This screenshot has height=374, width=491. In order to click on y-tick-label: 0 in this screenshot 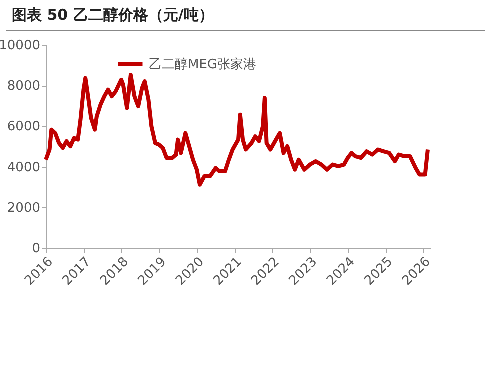, I will do `click(36, 249)`.